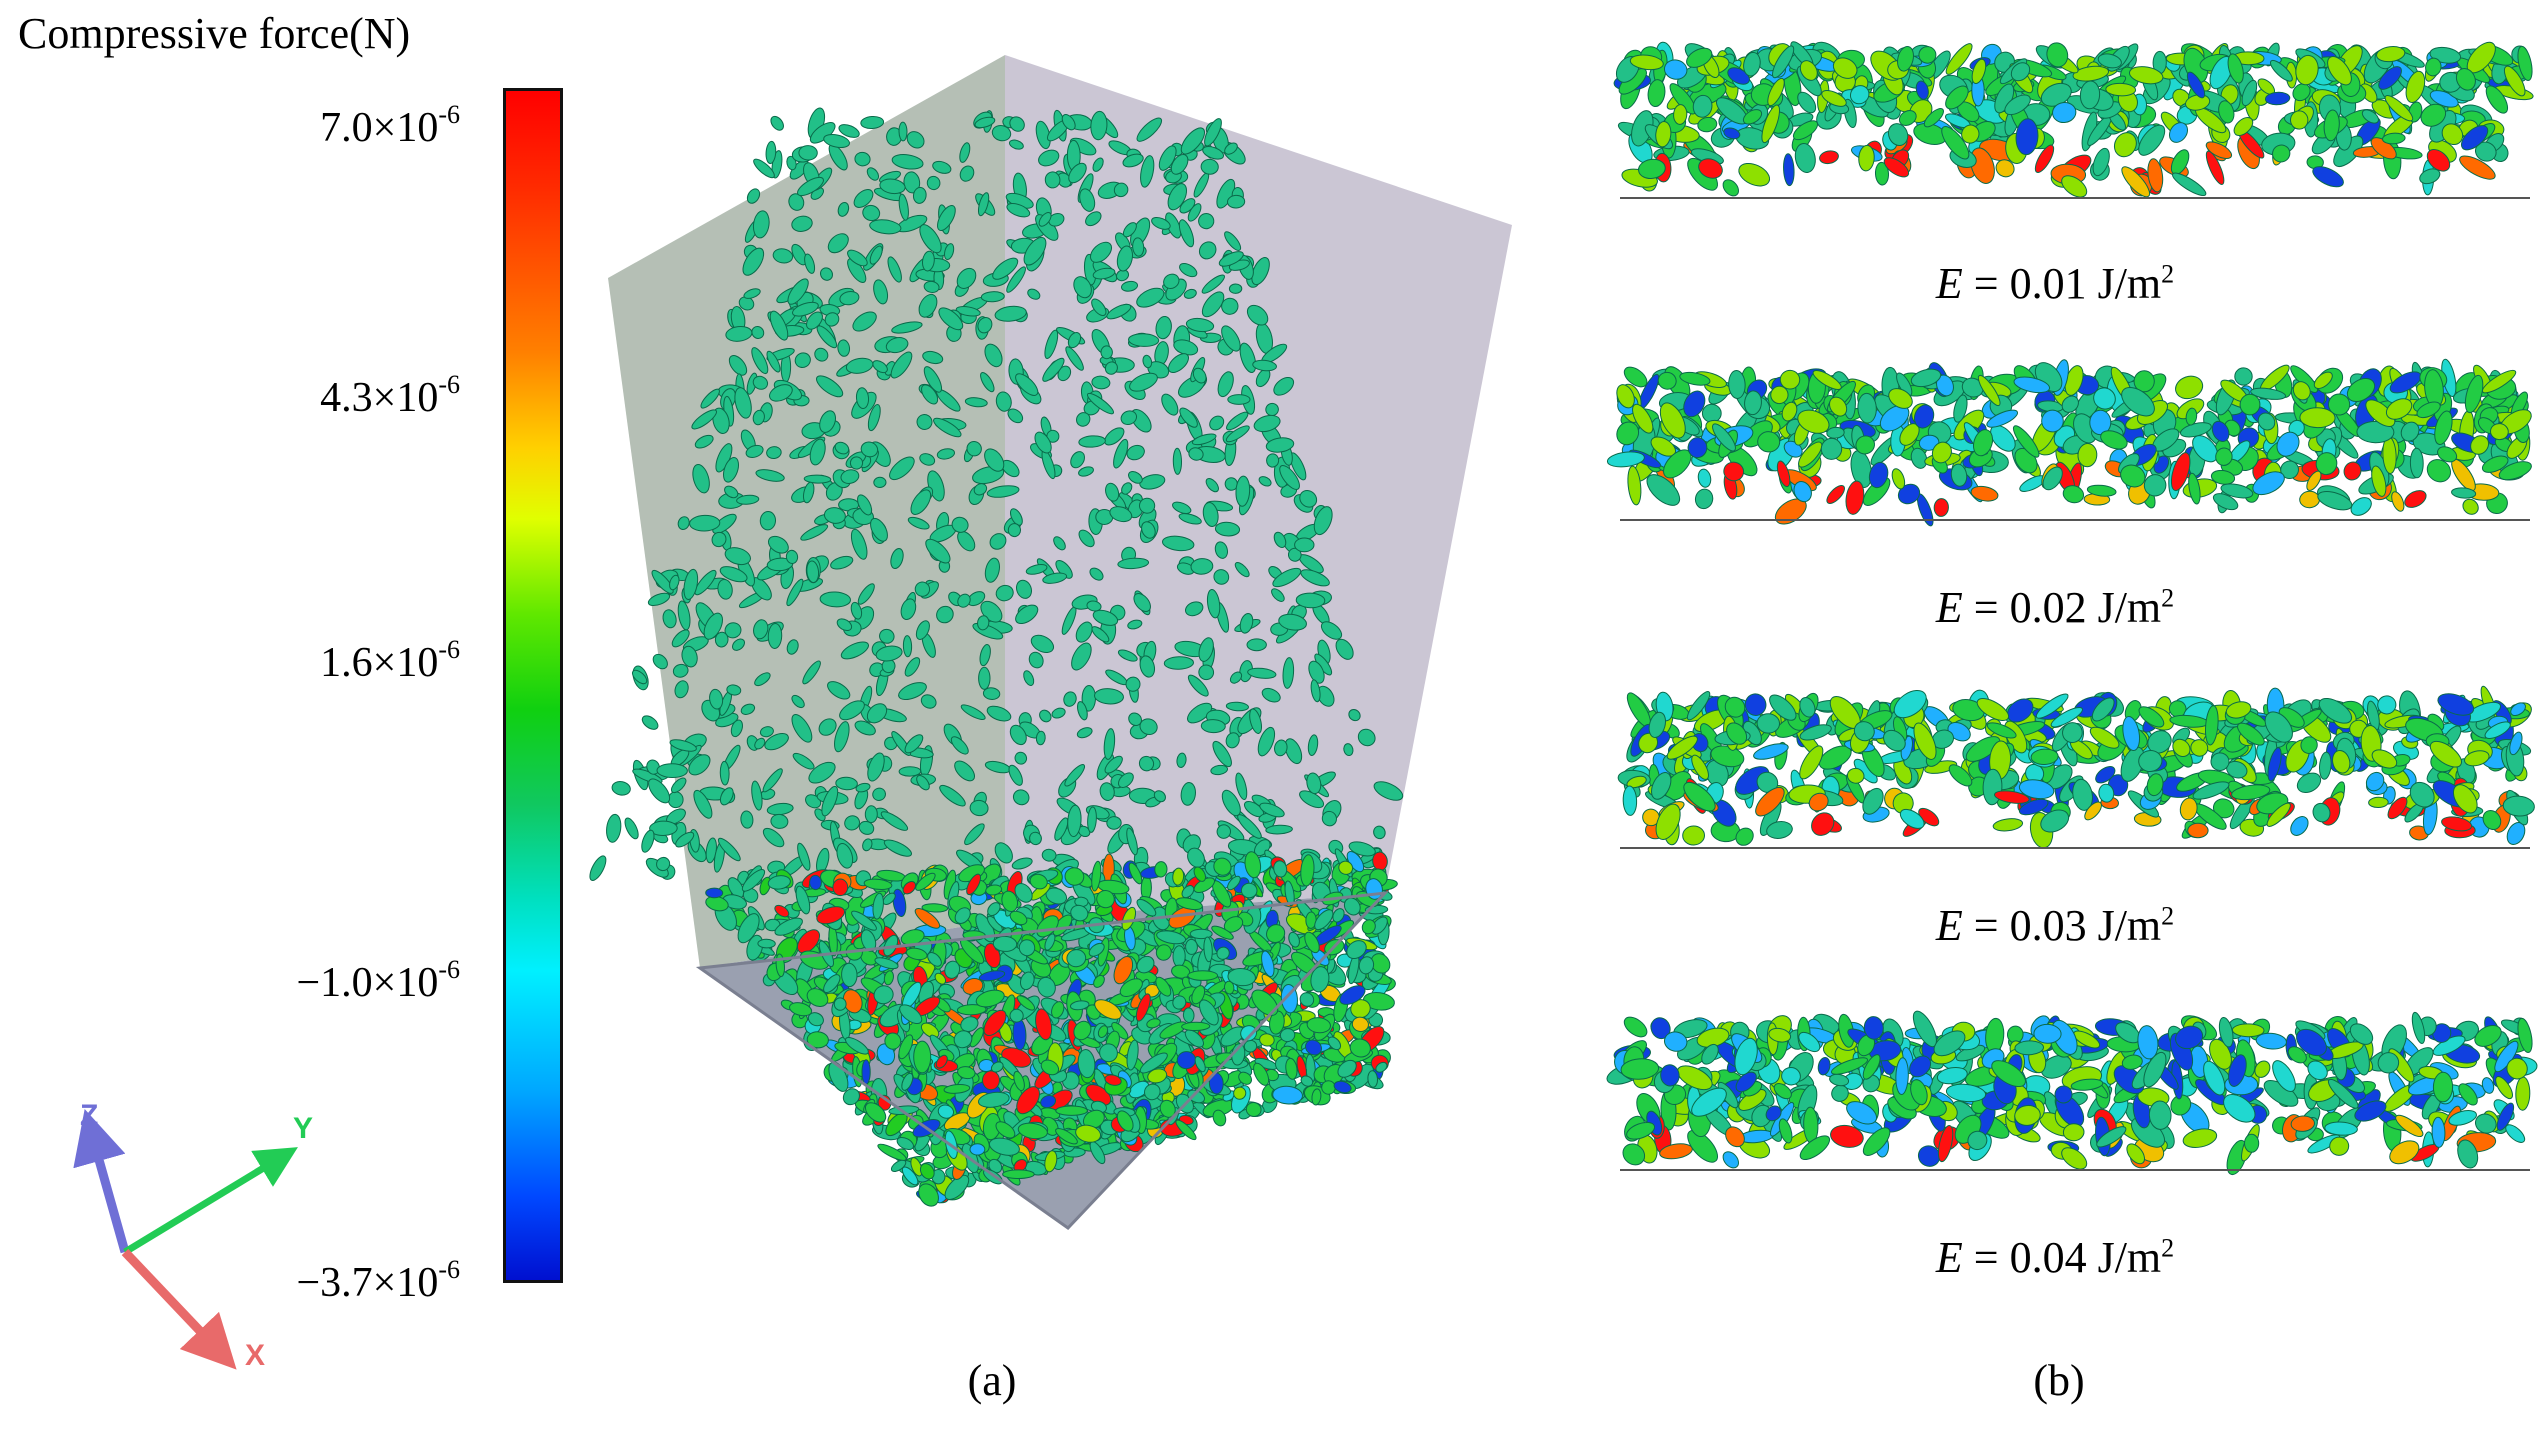 The height and width of the screenshot is (1435, 2542). Describe the element at coordinates (390, 660) in the screenshot. I see `colorbar-tick-3: 1.6×10⁻⁶` at that location.